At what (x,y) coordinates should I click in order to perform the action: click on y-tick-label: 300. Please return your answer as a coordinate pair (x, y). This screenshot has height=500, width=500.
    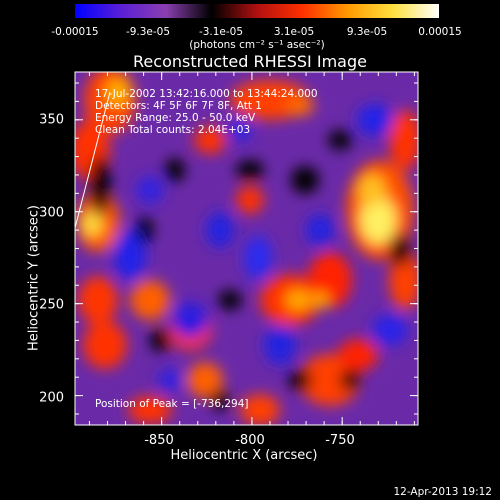
    Looking at the image, I should click on (51, 213).